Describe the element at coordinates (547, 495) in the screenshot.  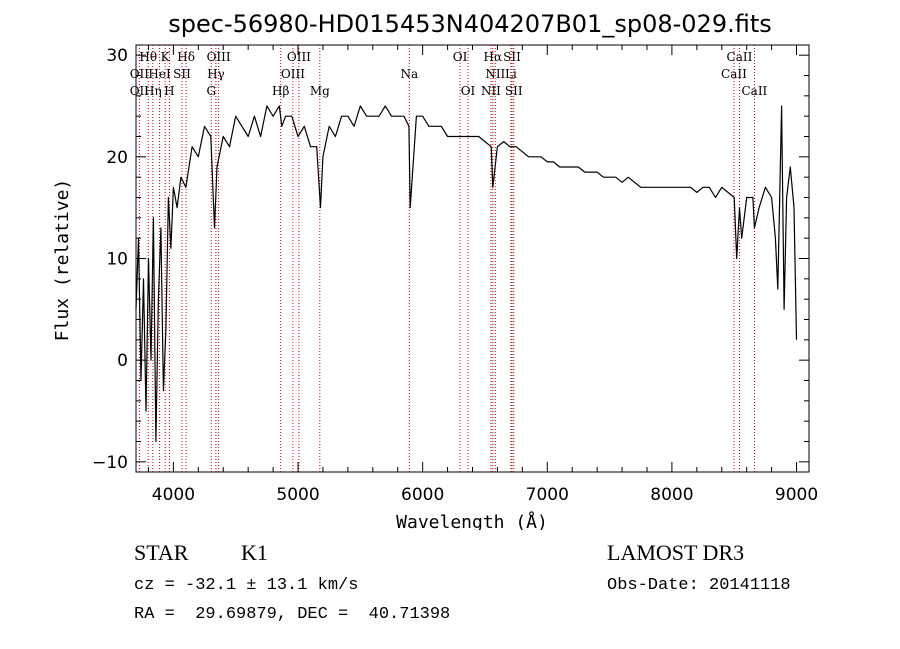
I see `x-tick-label: 7000` at that location.